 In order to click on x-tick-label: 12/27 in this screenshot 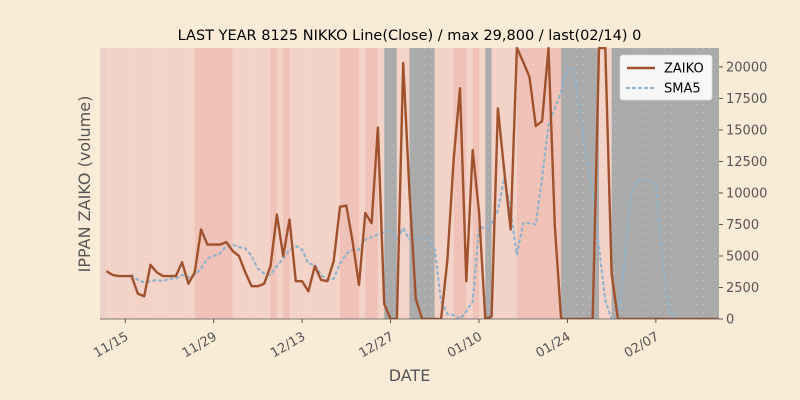, I will do `click(377, 345)`.